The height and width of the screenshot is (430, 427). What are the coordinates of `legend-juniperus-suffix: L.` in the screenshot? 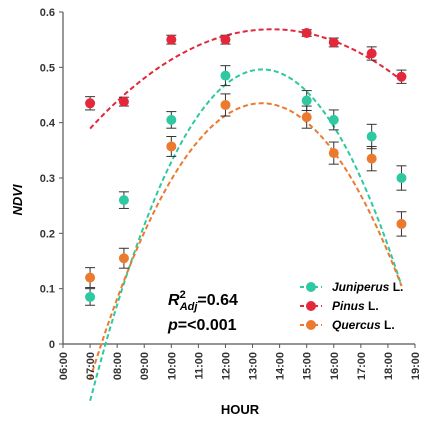 It's located at (396, 287).